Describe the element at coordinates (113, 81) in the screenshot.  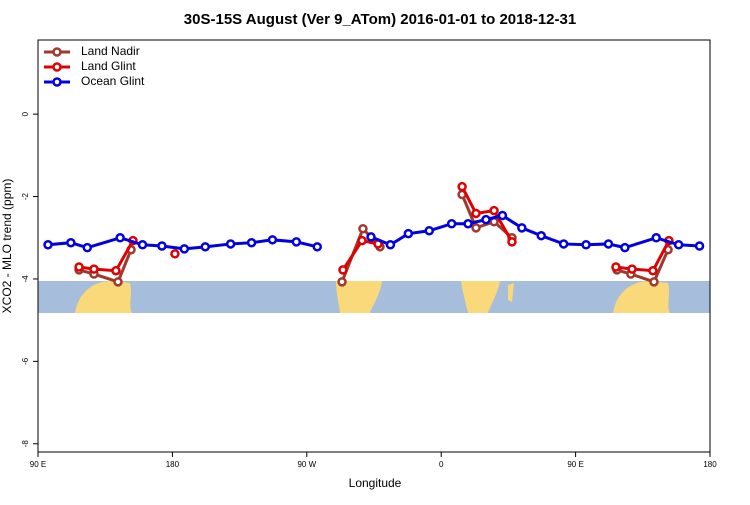
I see `legend-label: Ocean Glint` at that location.